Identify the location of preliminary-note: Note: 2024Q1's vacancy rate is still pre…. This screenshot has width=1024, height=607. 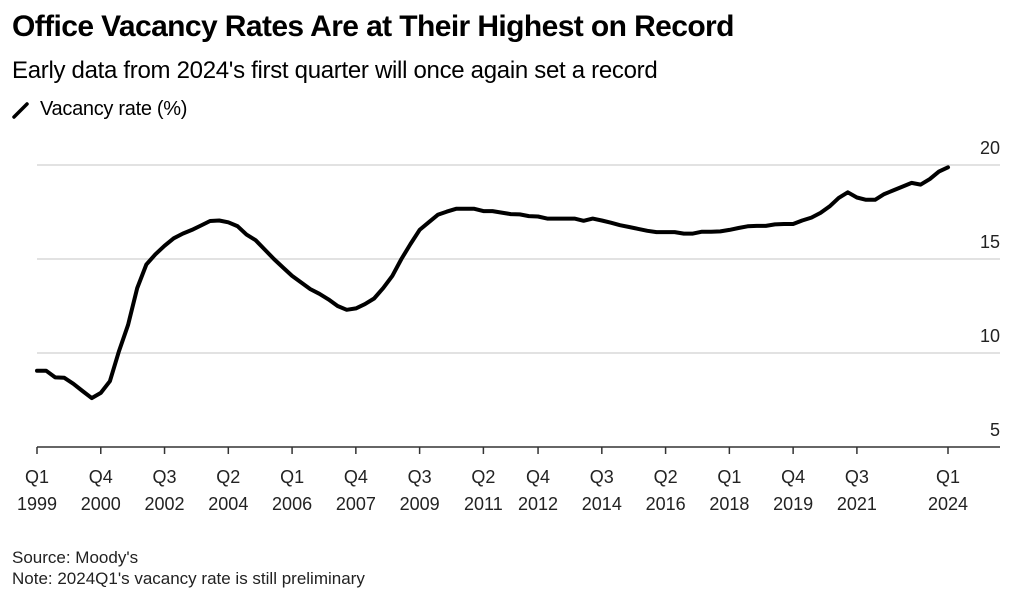
(188, 578).